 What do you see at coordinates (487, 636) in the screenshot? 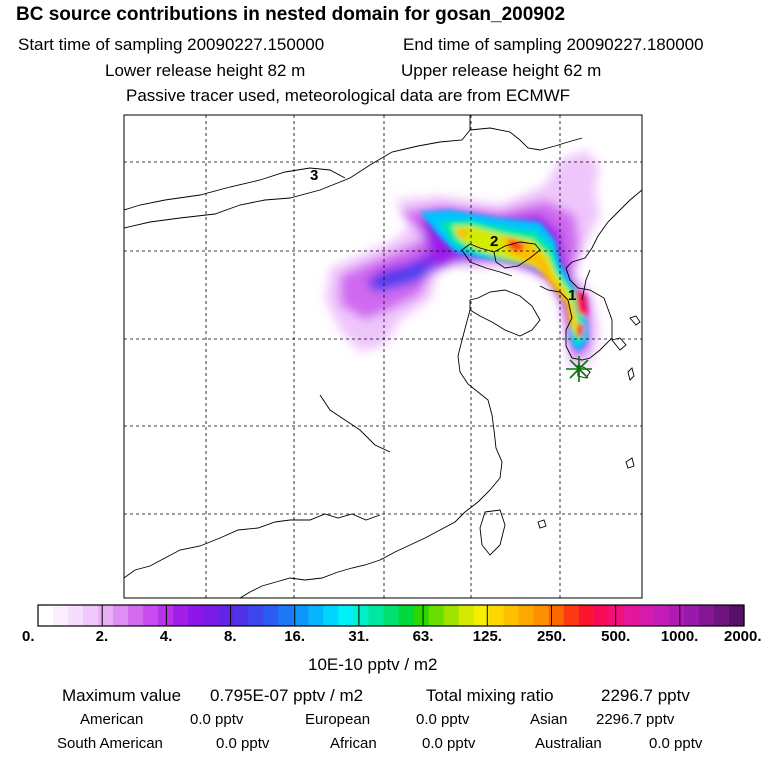
I see `colorbar-tick-label: 125.` at bounding box center [487, 636].